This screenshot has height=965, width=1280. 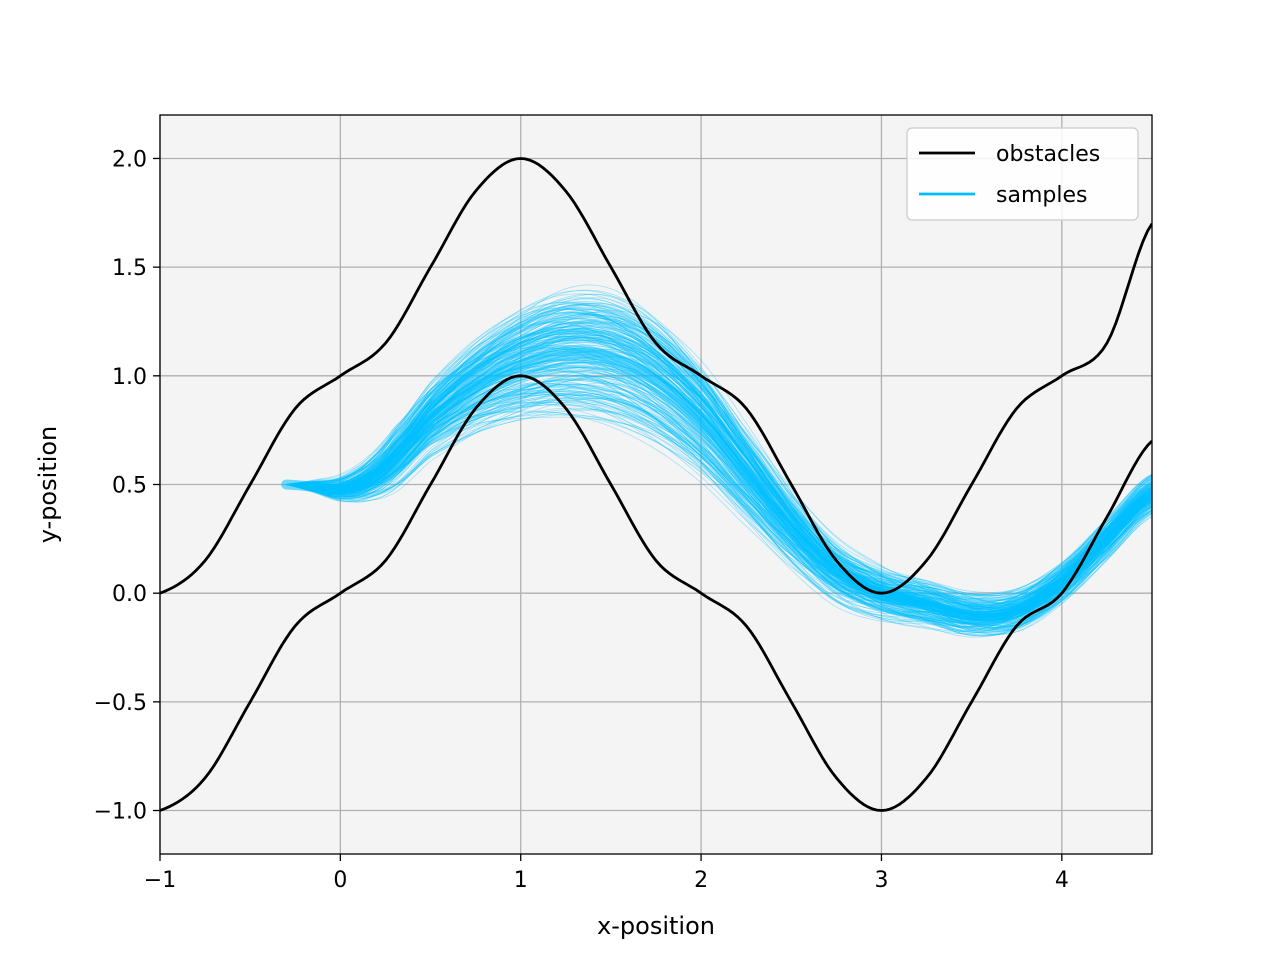 I want to click on y-axis: −1.0 −0.5 0.0 0.5 1.0 1.5 2.0, so click(x=127, y=486).